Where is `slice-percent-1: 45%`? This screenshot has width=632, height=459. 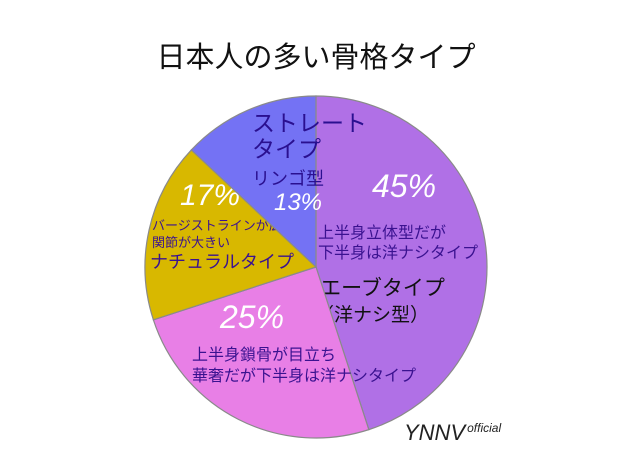 slice-percent-1: 45% is located at coordinates (404, 186).